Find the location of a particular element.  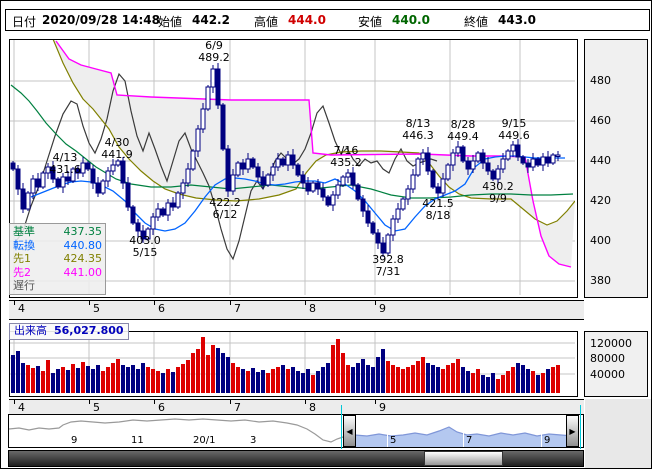

price-xaxis-strip is located at coordinates (296, 310).